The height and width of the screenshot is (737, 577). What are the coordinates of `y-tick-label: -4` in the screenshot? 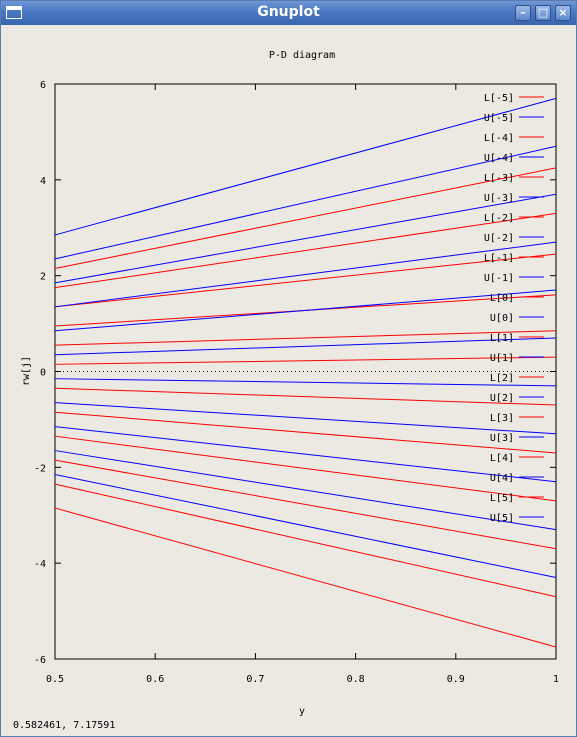 It's located at (40, 564).